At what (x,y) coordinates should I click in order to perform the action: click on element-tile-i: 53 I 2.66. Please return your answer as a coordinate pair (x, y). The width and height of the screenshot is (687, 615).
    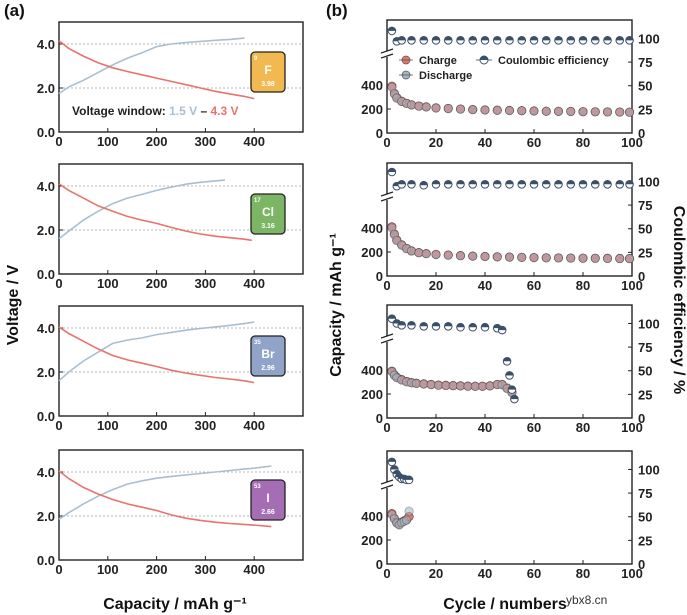
    Looking at the image, I should click on (268, 500).